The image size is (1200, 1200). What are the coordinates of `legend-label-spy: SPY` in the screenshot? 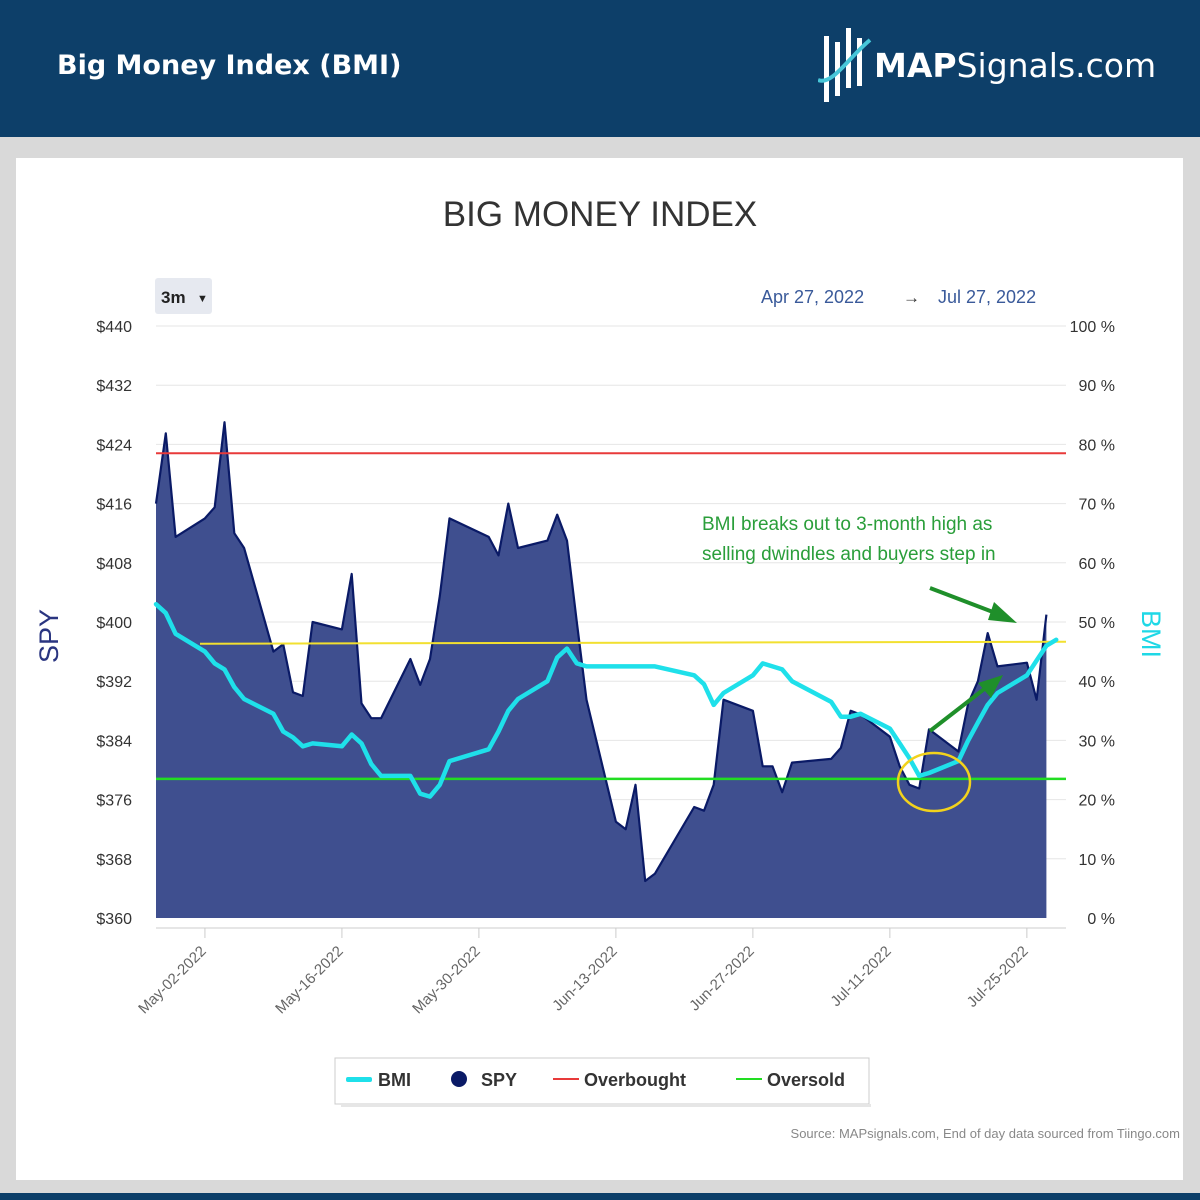 It's located at (499, 1080).